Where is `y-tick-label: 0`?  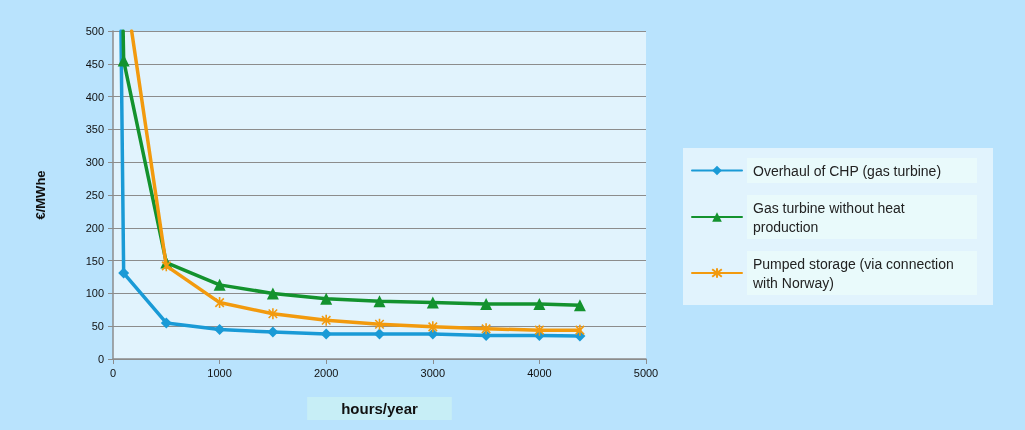
y-tick-label: 0 is located at coordinates (100, 359).